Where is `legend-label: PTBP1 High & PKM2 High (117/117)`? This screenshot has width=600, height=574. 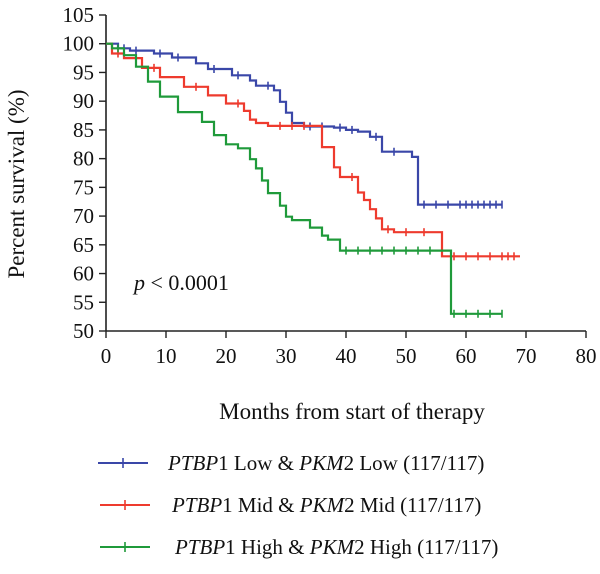
legend-label: PTBP1 High & PKM2 High (117/117) is located at coordinates (336, 547).